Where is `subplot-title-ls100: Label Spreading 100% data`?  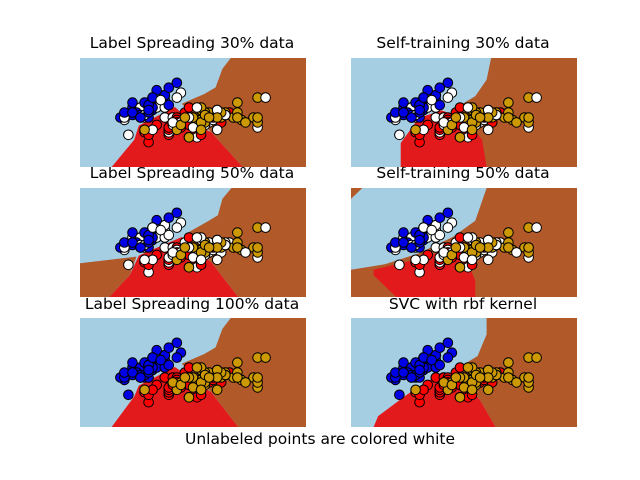
subplot-title-ls100: Label Spreading 100% data is located at coordinates (192, 304).